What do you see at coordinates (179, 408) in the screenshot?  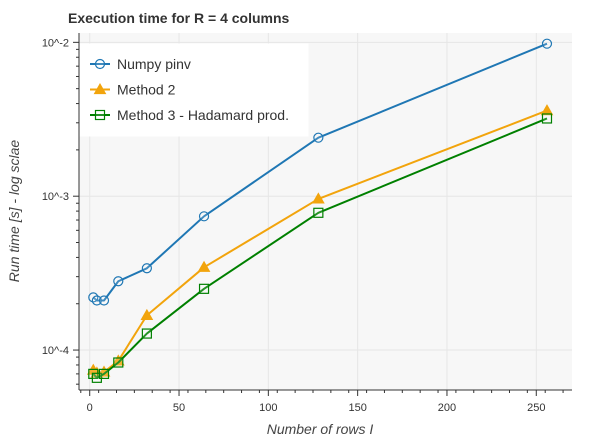 I see `x-tick-label: 50` at bounding box center [179, 408].